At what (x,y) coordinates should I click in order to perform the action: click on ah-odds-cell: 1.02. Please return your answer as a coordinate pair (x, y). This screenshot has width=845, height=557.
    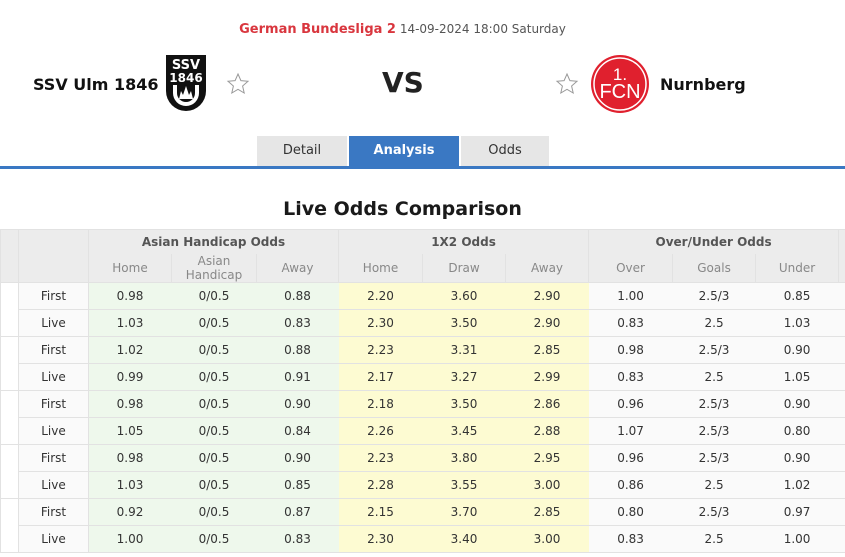
    Looking at the image, I should click on (130, 349).